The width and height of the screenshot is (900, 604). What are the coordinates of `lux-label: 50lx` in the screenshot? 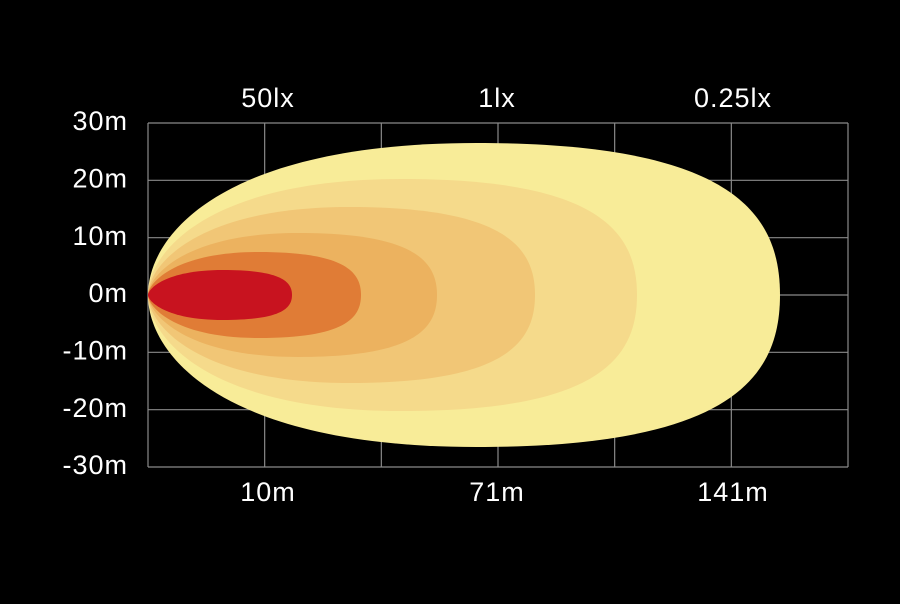 It's located at (268, 98).